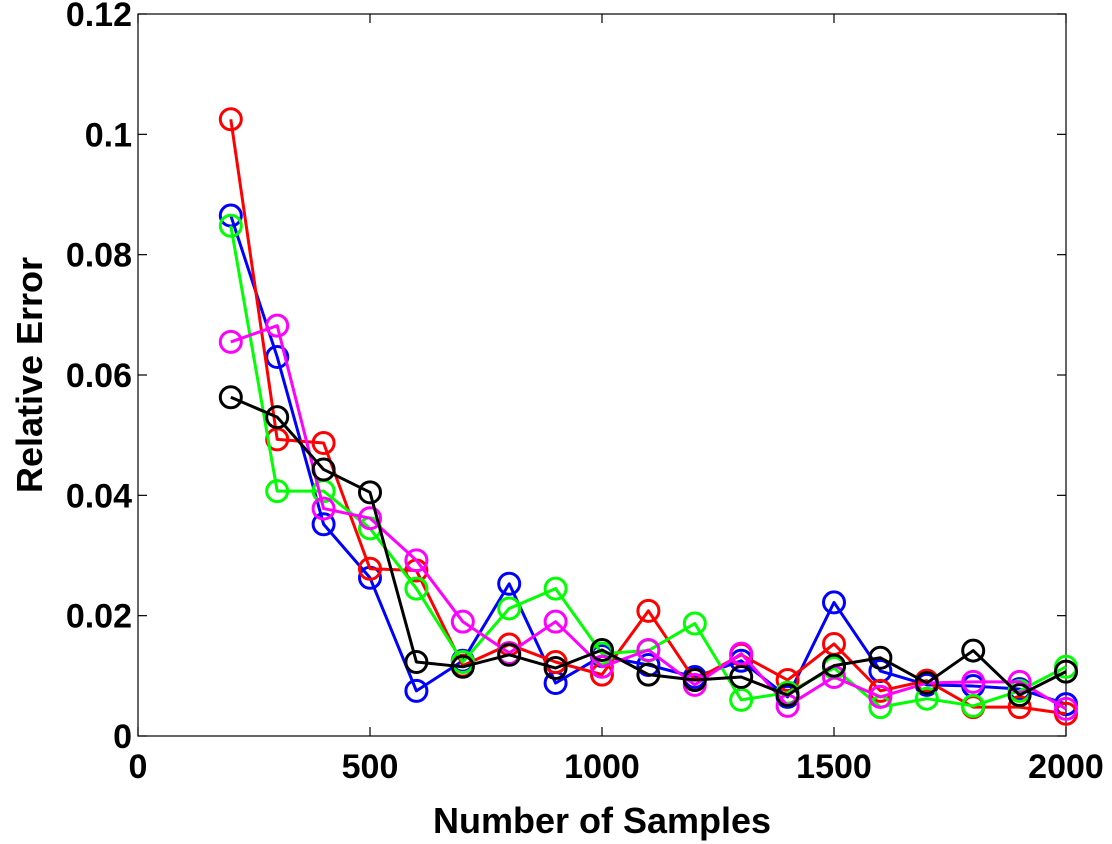  What do you see at coordinates (602, 767) in the screenshot?
I see `x-tick-label: 1000` at bounding box center [602, 767].